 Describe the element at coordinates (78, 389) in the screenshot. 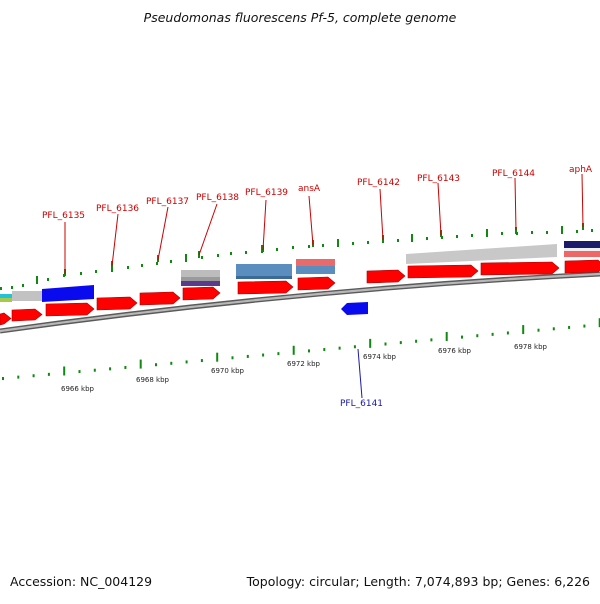

I see `scale-label: 6966 kbp` at that location.